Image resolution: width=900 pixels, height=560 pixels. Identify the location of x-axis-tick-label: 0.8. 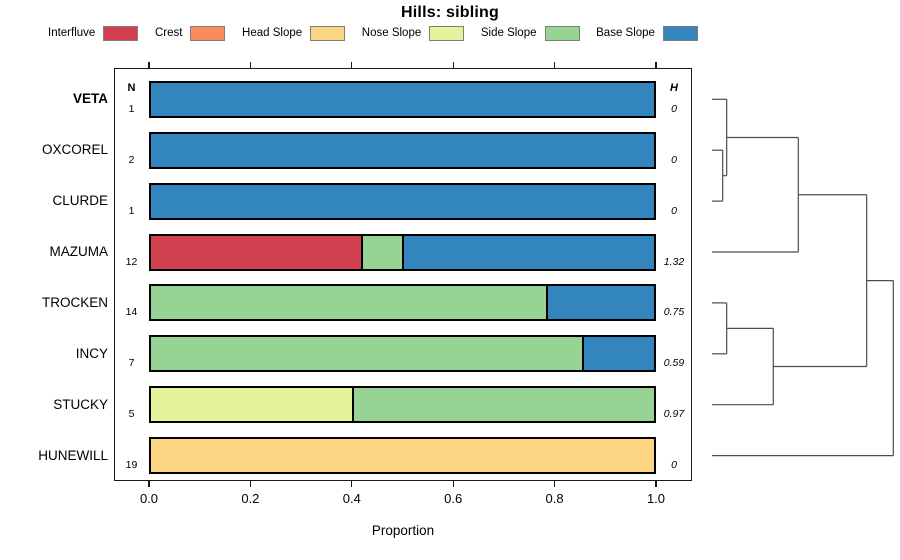
(554, 498).